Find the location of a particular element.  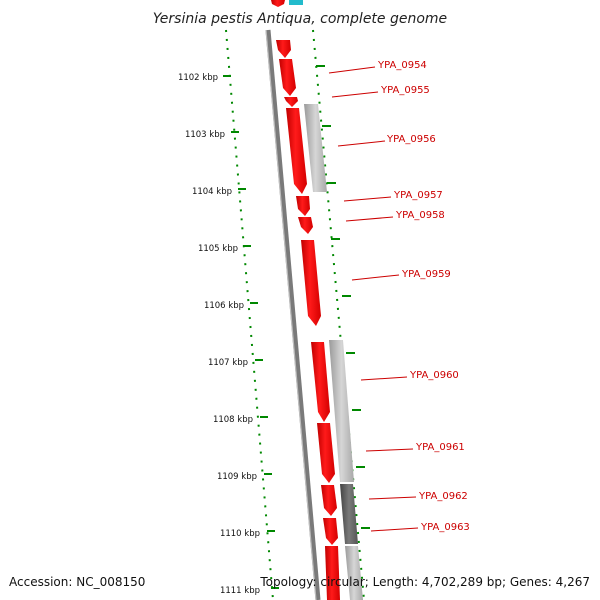

ruler-tick-label: 1111 kbp is located at coordinates (240, 591).